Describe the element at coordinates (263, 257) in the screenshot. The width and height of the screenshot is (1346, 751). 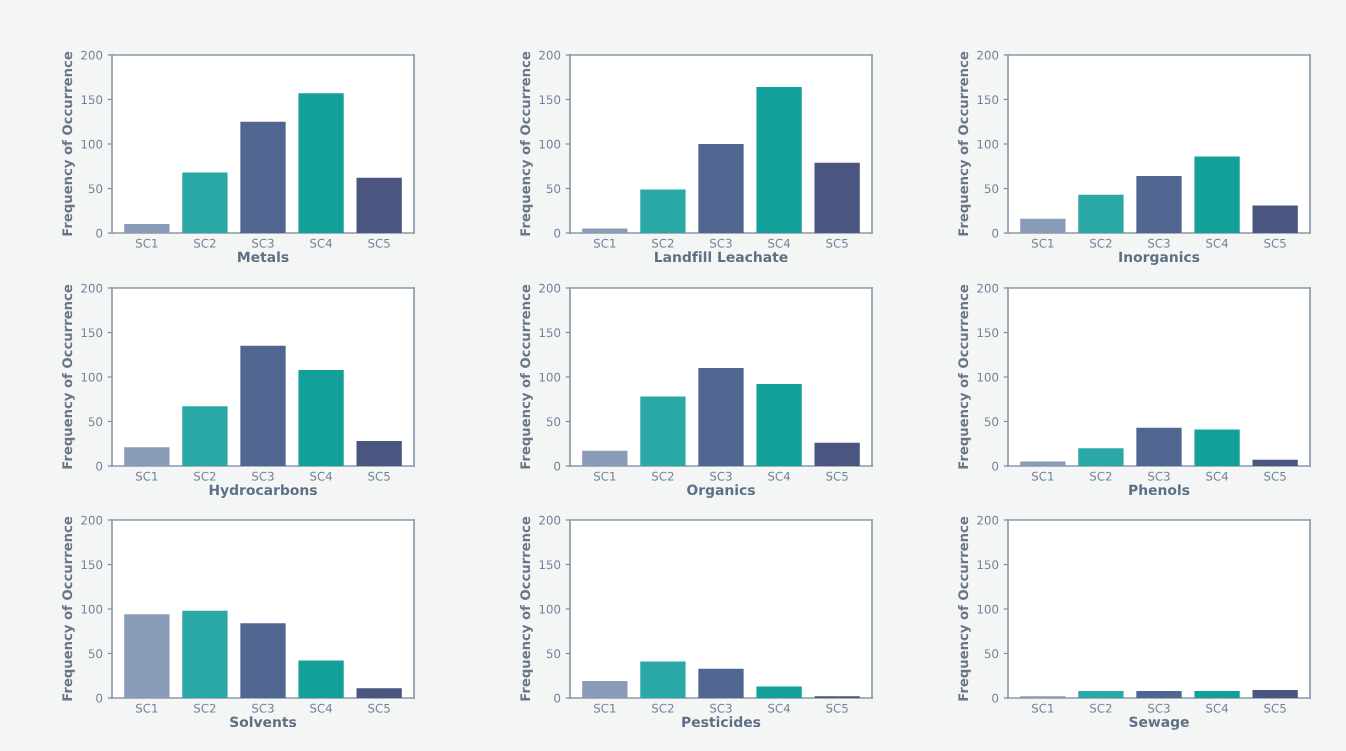
I see `x-axis-title: Metals` at that location.